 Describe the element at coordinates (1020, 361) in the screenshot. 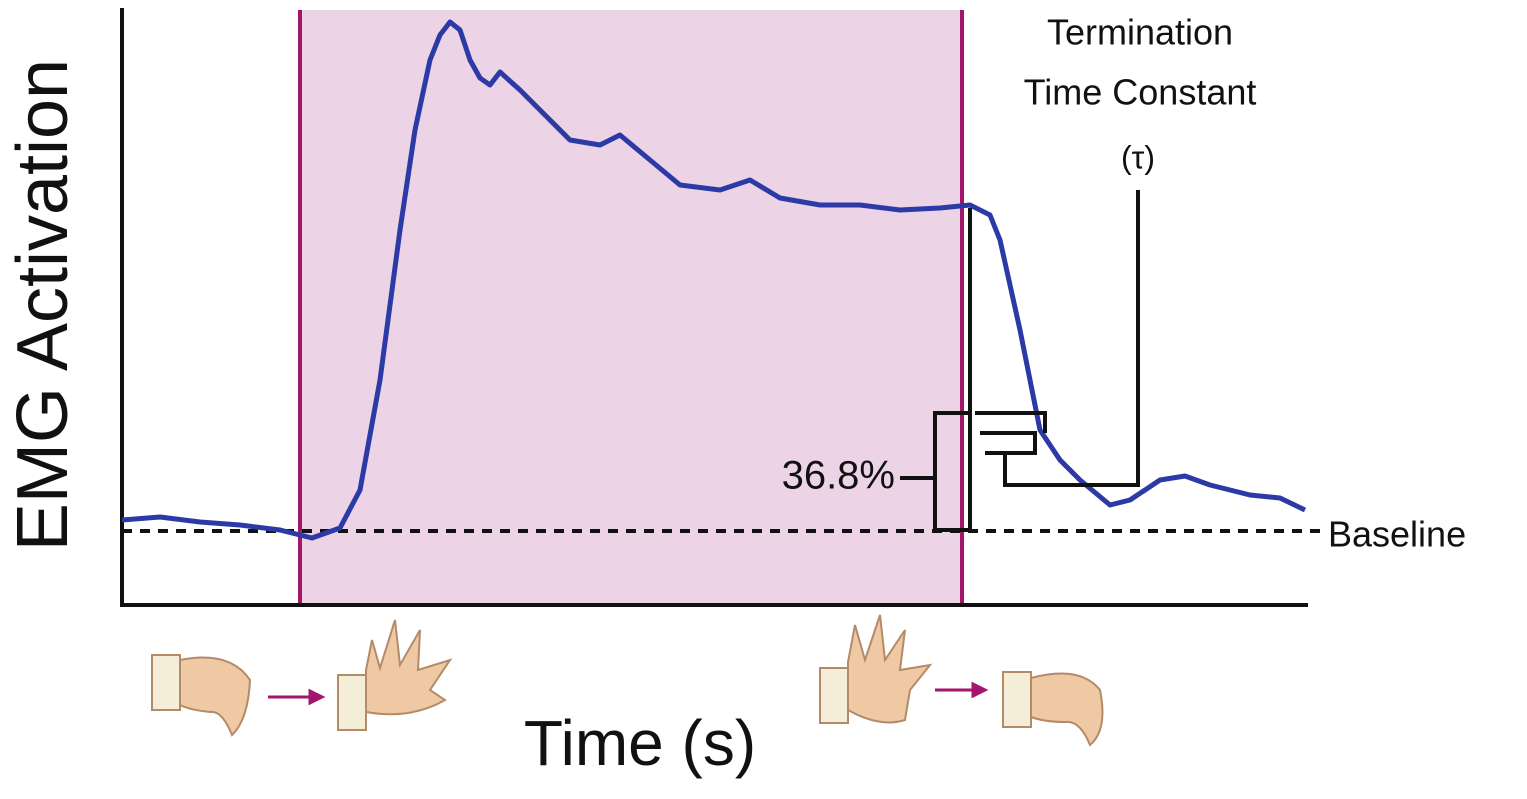

I see `brackets` at that location.